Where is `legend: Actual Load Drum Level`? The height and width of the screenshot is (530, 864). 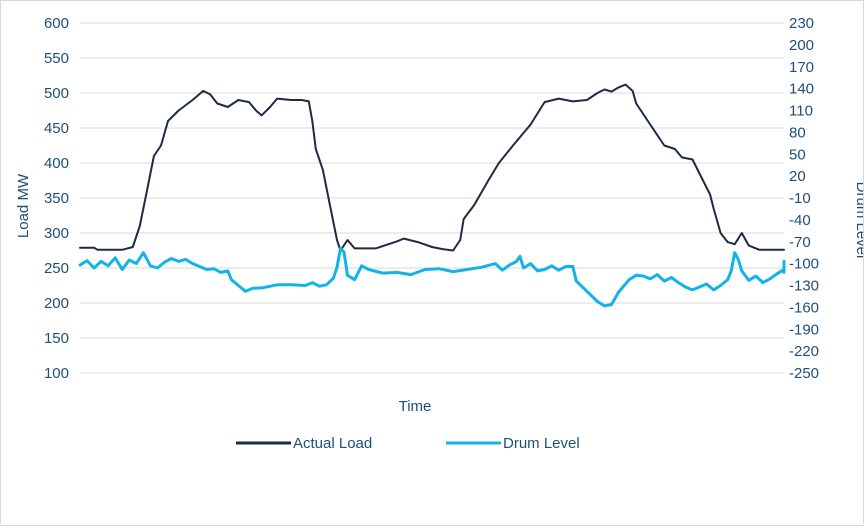 legend: Actual Load Drum Level is located at coordinates (408, 443).